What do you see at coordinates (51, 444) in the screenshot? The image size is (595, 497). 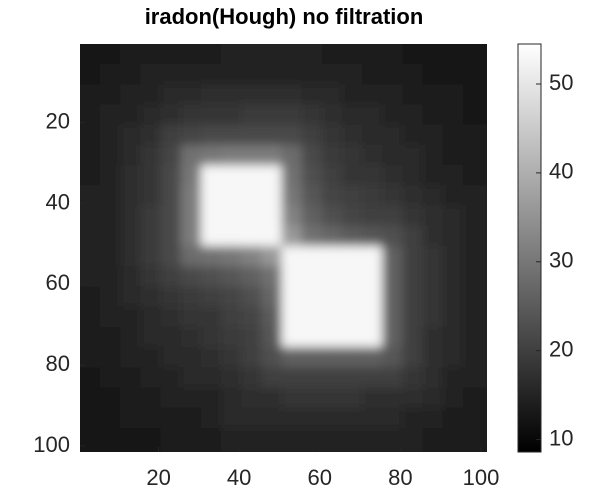 I see `y-tick-label: 100` at bounding box center [51, 444].